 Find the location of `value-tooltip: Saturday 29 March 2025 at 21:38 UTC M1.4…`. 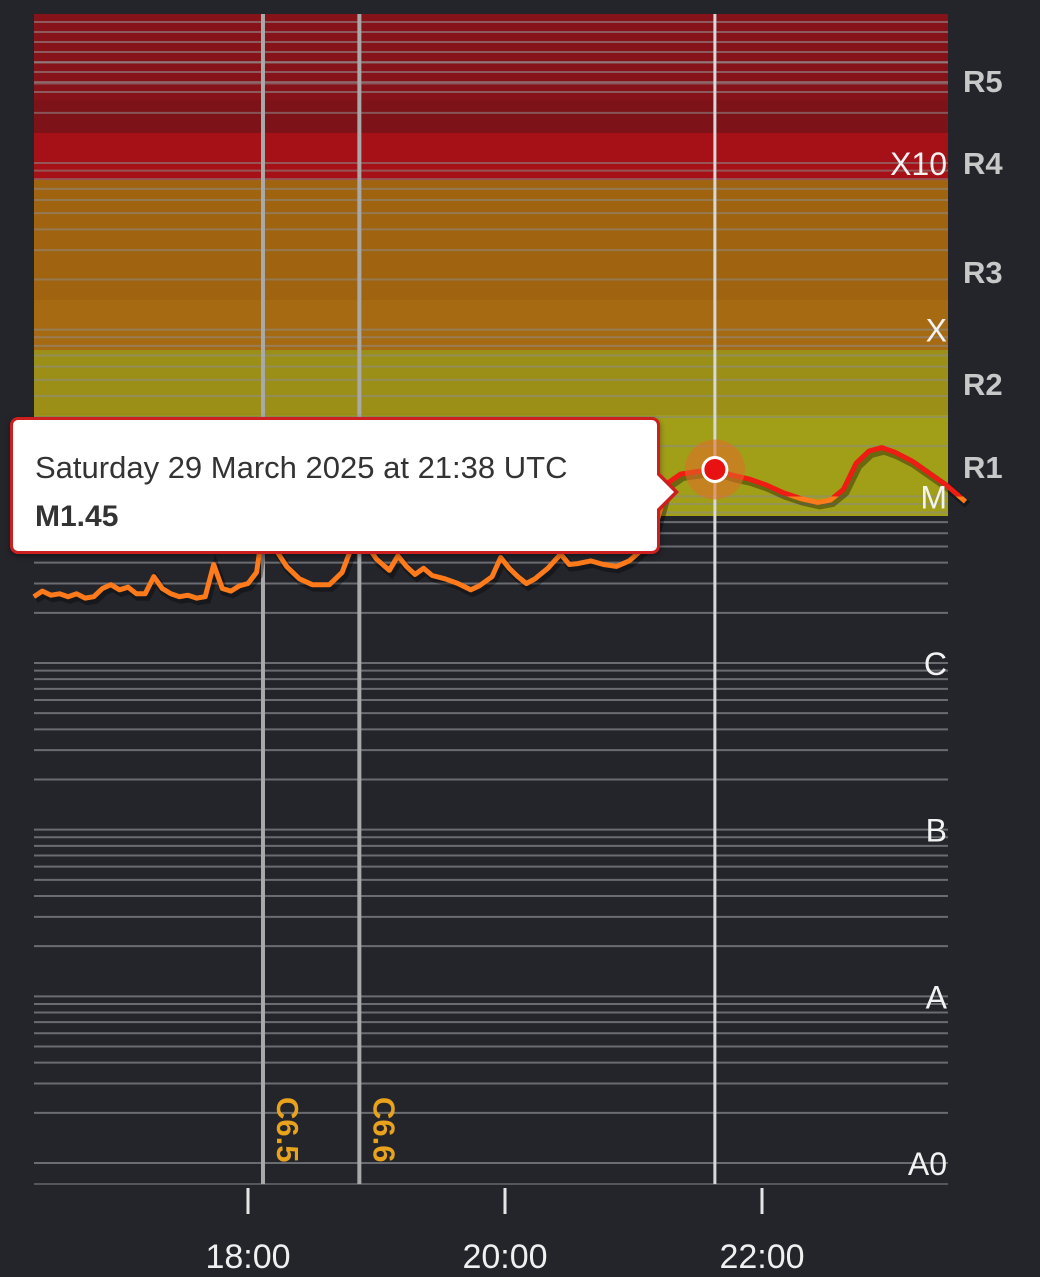

value-tooltip: Saturday 29 March 2025 at 21:38 UTC M1.4… is located at coordinates (335, 485).